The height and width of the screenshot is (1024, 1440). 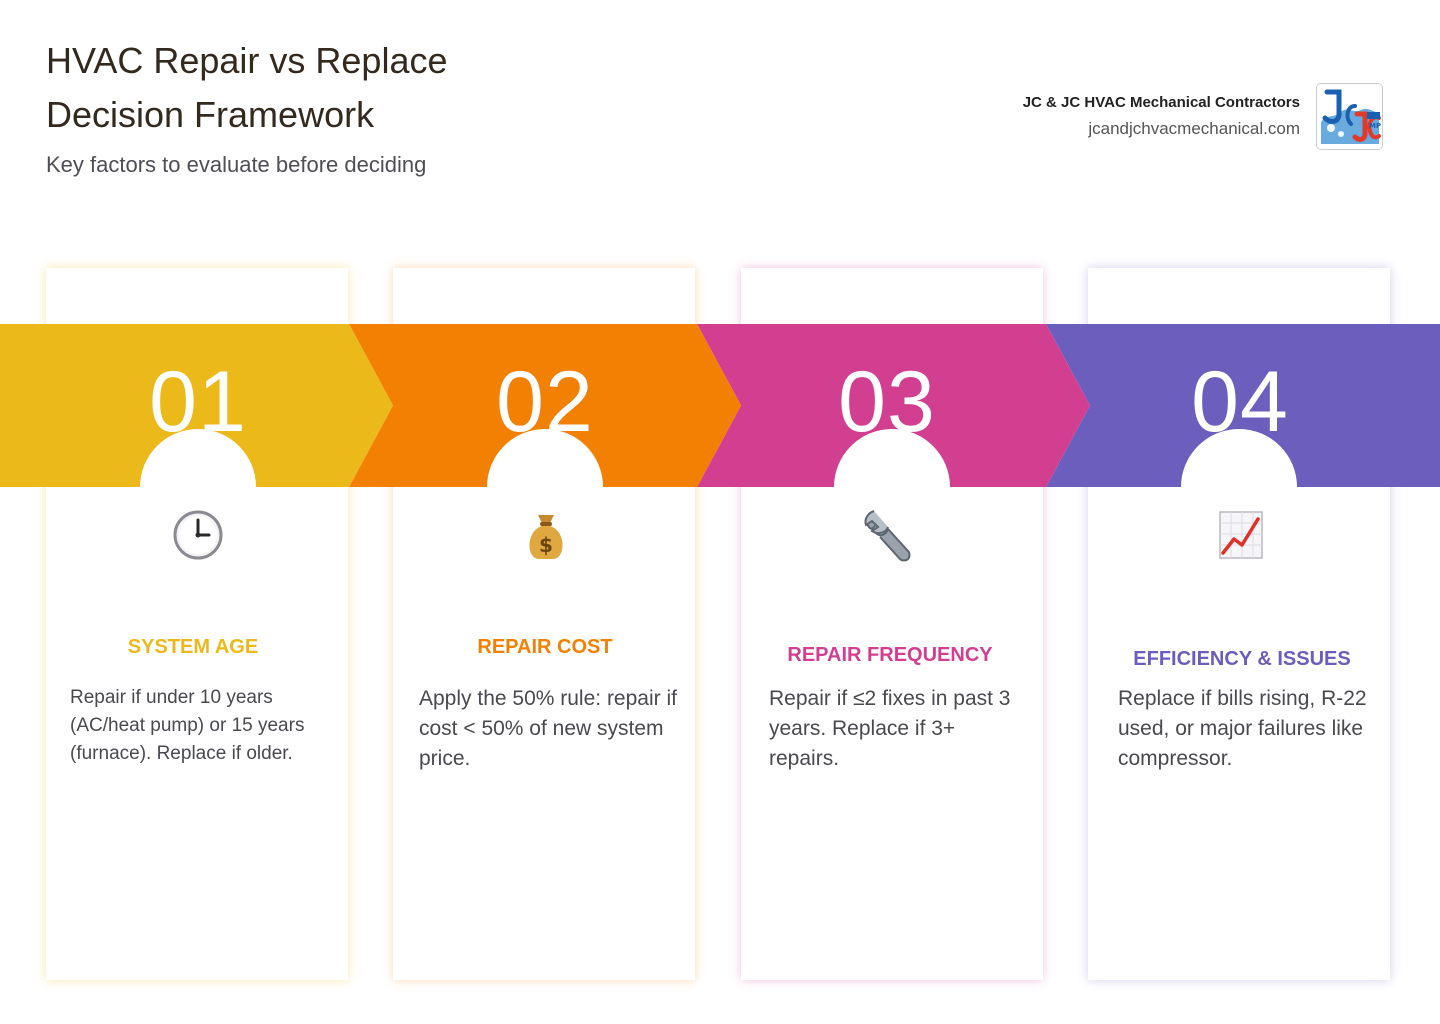 I want to click on wrench-icon, so click(x=890, y=535).